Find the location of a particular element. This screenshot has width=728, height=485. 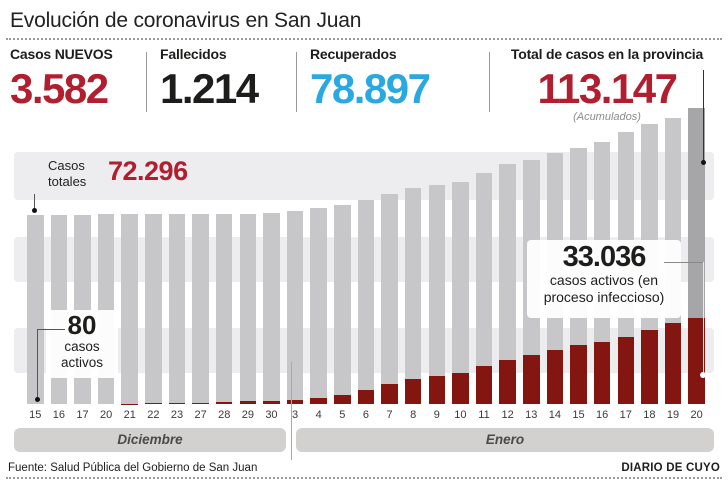

x-tick-label: 22 is located at coordinates (153, 415).